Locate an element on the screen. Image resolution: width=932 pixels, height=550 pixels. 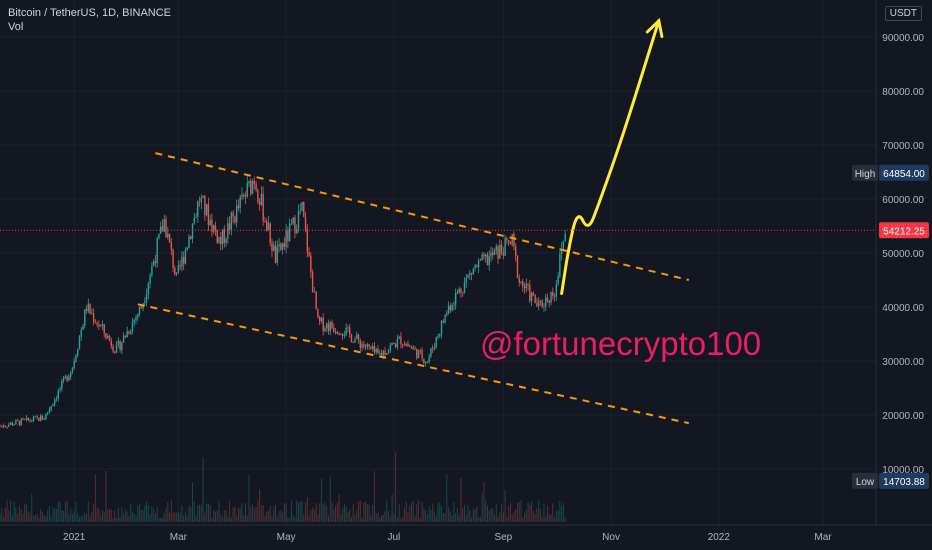
volume-indicator-label: Vol is located at coordinates (16, 27).